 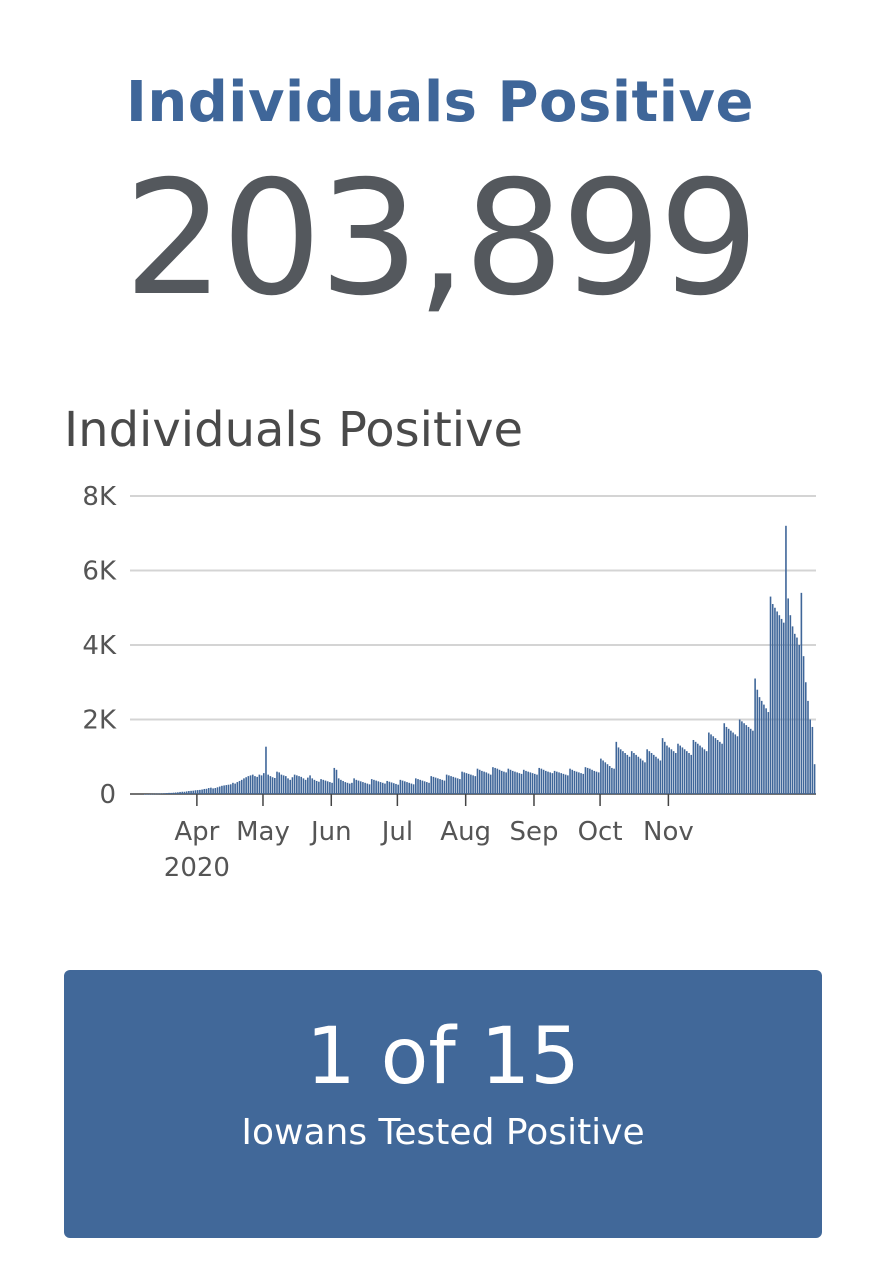 What do you see at coordinates (396, 832) in the screenshot?
I see `x-tick-label: Jul` at bounding box center [396, 832].